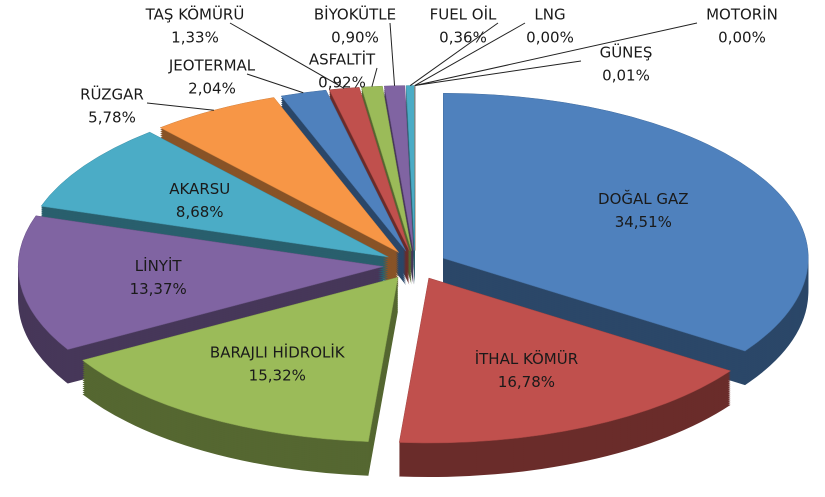 Image resolution: width=825 pixels, height=497 pixels. Describe the element at coordinates (277, 375) in the screenshot. I see `value-label: 15,32%` at that location.